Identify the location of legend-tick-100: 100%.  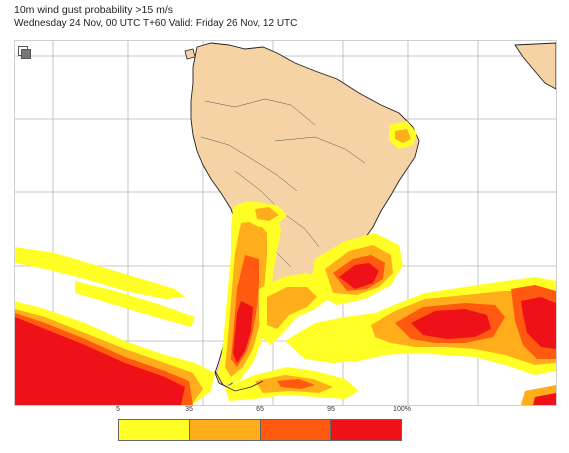
(402, 409).